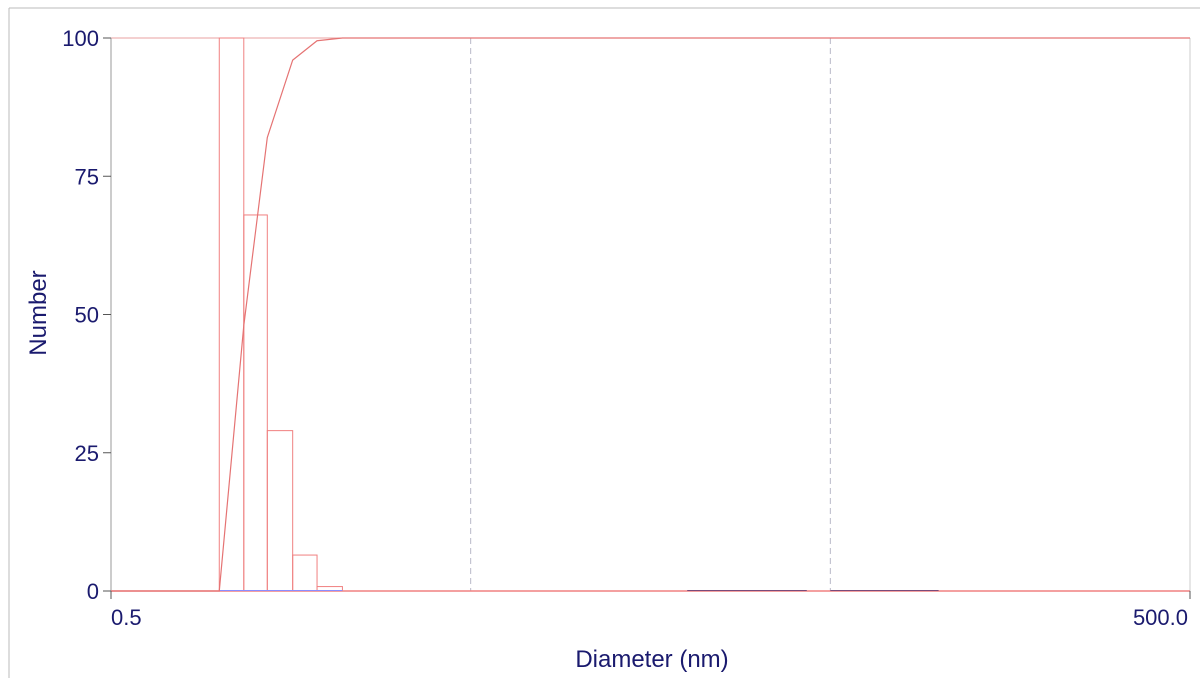  Describe the element at coordinates (93, 591) in the screenshot. I see `y-tick-label-1: 0` at that location.